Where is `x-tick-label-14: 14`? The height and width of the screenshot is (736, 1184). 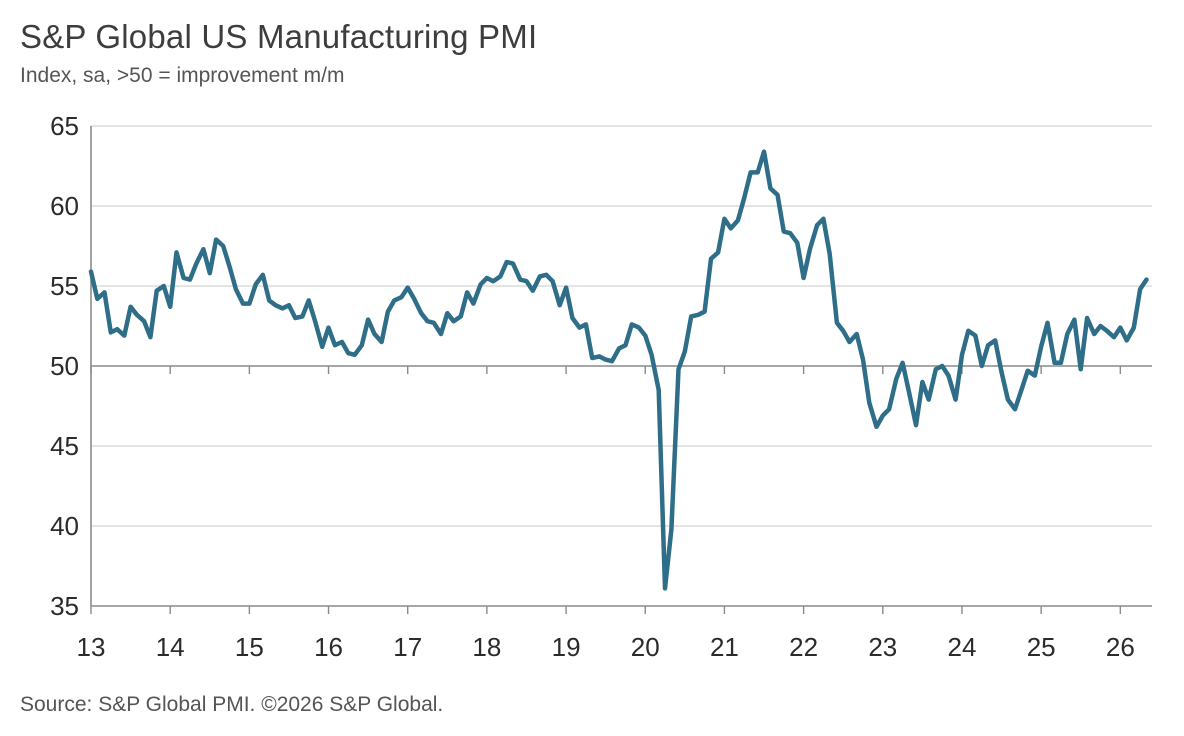
x-tick-label-14: 14 is located at coordinates (170, 647).